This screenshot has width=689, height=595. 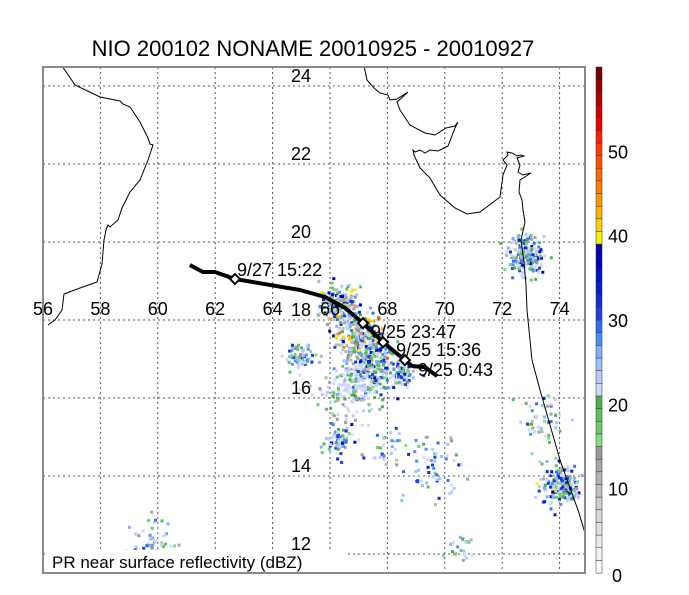 What do you see at coordinates (301, 154) in the screenshot?
I see `lat-tick-label: 22` at bounding box center [301, 154].